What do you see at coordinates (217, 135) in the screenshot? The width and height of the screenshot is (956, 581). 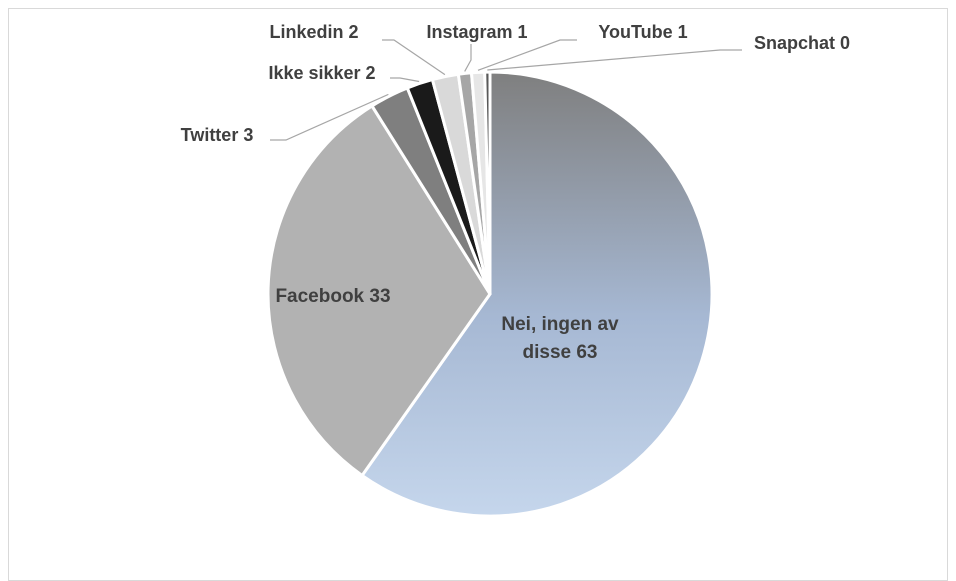 I see `slice-label-twitter: Twitter 3` at bounding box center [217, 135].